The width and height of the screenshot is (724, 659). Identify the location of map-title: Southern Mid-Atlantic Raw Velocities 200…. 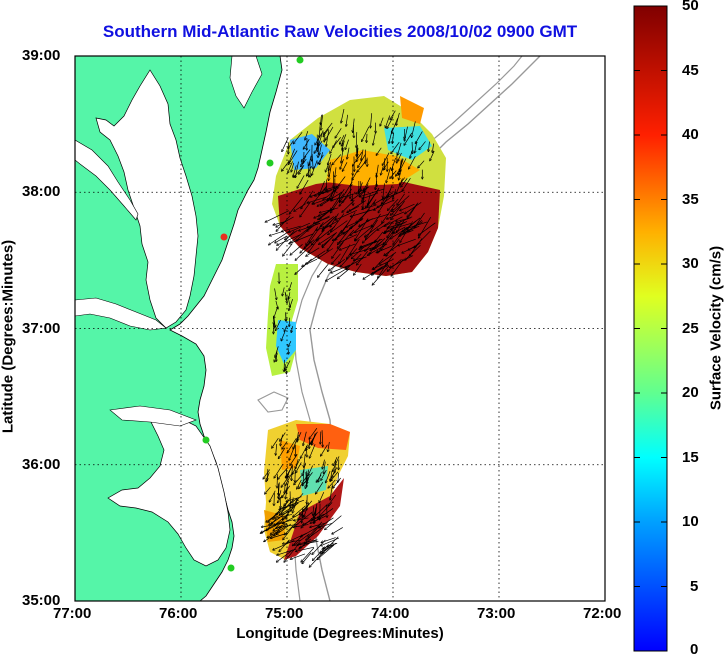
(340, 31).